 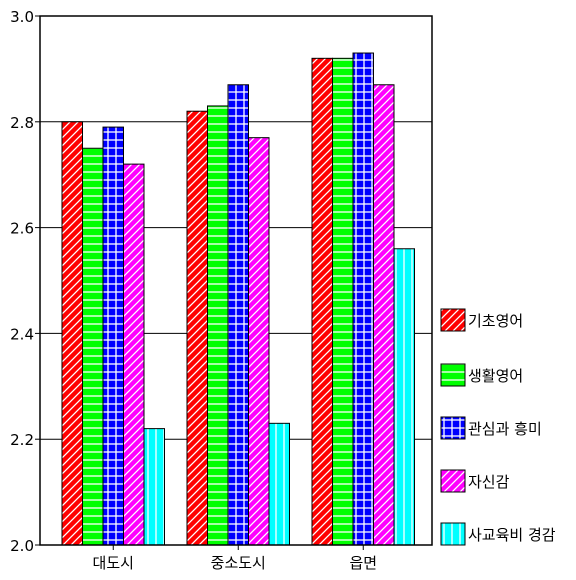 I want to click on y-tick-label: 2.0, so click(x=22, y=546).